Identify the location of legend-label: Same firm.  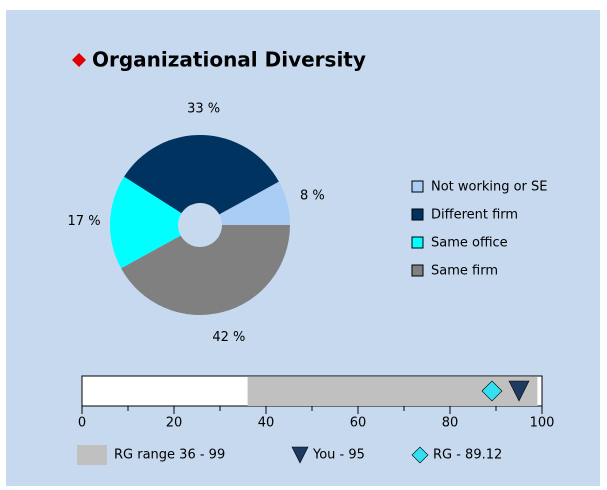
(464, 271).